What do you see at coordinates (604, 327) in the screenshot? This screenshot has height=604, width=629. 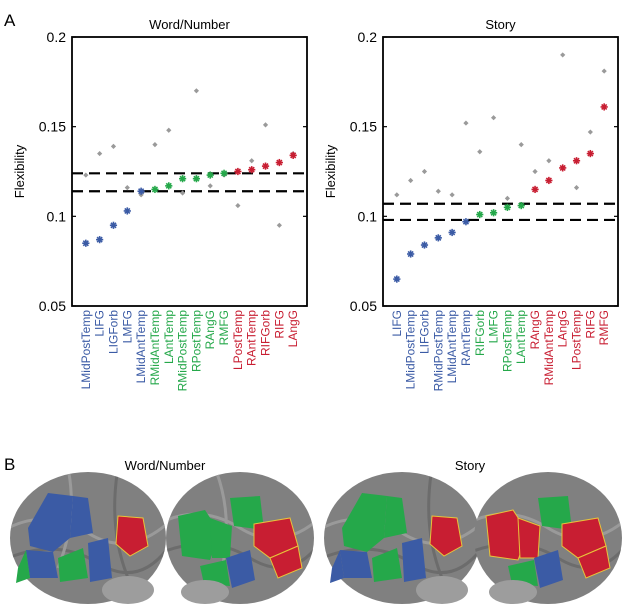 I see `x-tick-label: RMFG` at bounding box center [604, 327].